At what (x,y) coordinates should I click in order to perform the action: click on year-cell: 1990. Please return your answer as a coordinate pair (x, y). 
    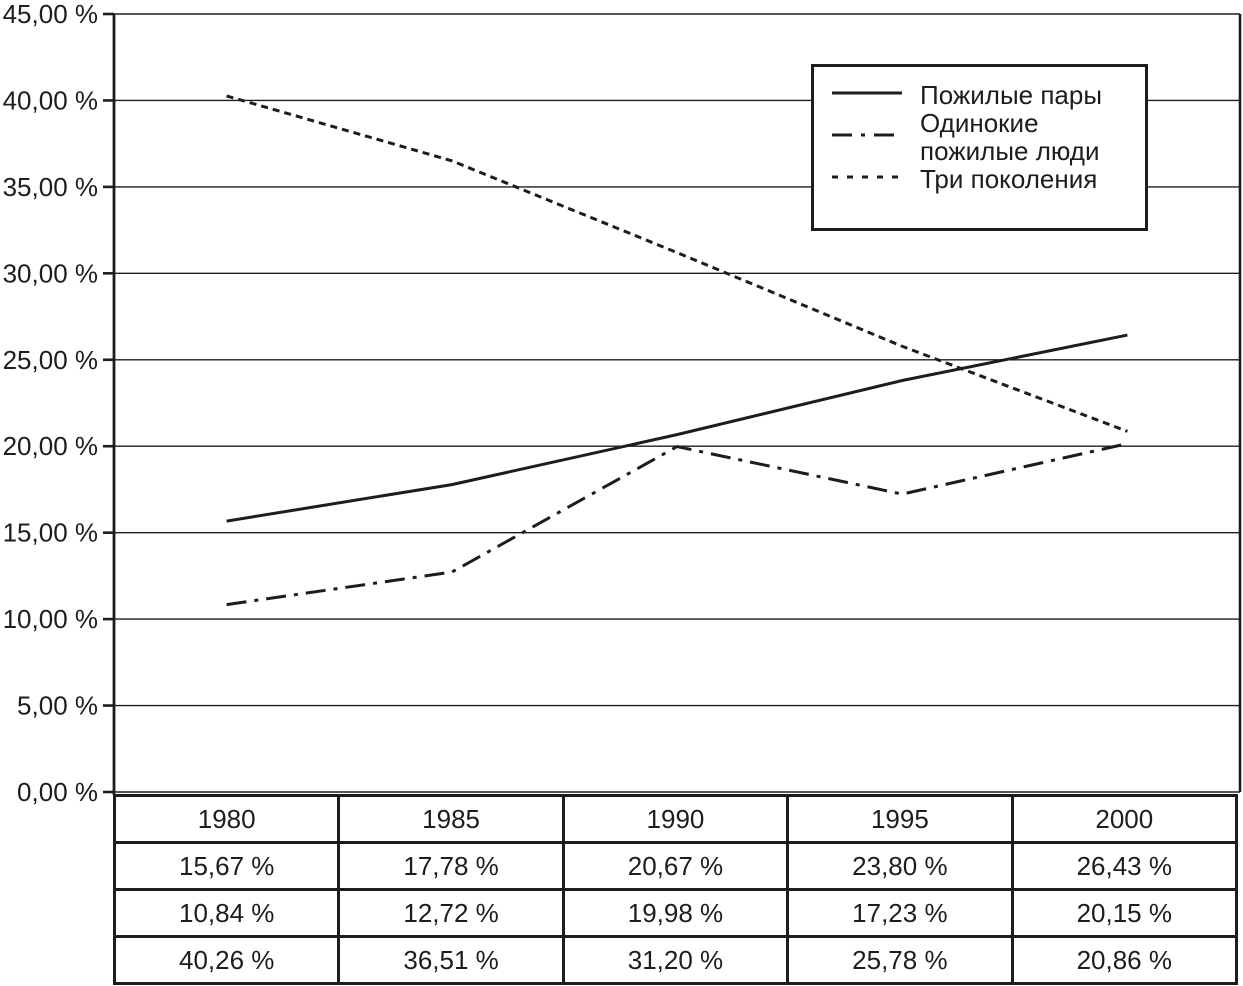
    Looking at the image, I should click on (675, 819).